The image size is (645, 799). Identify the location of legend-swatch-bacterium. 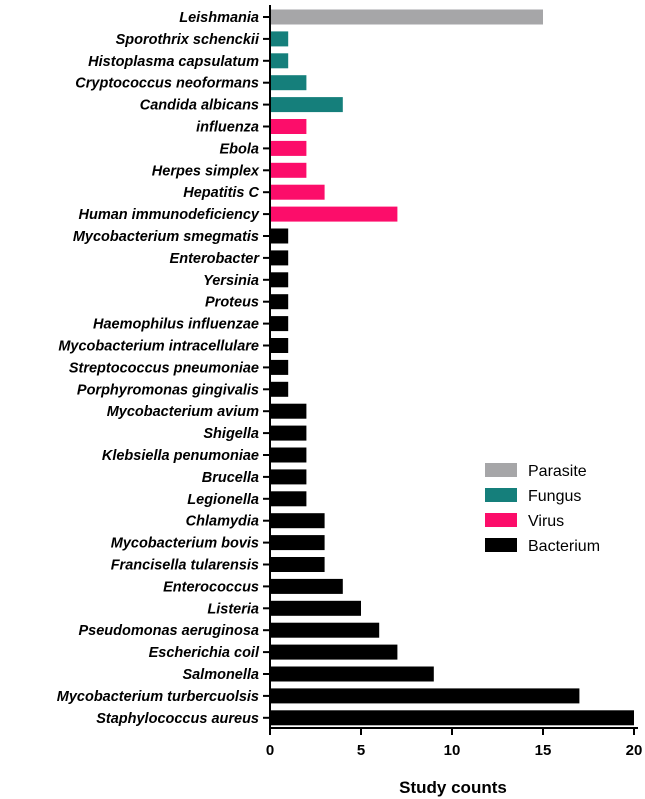
(501, 545).